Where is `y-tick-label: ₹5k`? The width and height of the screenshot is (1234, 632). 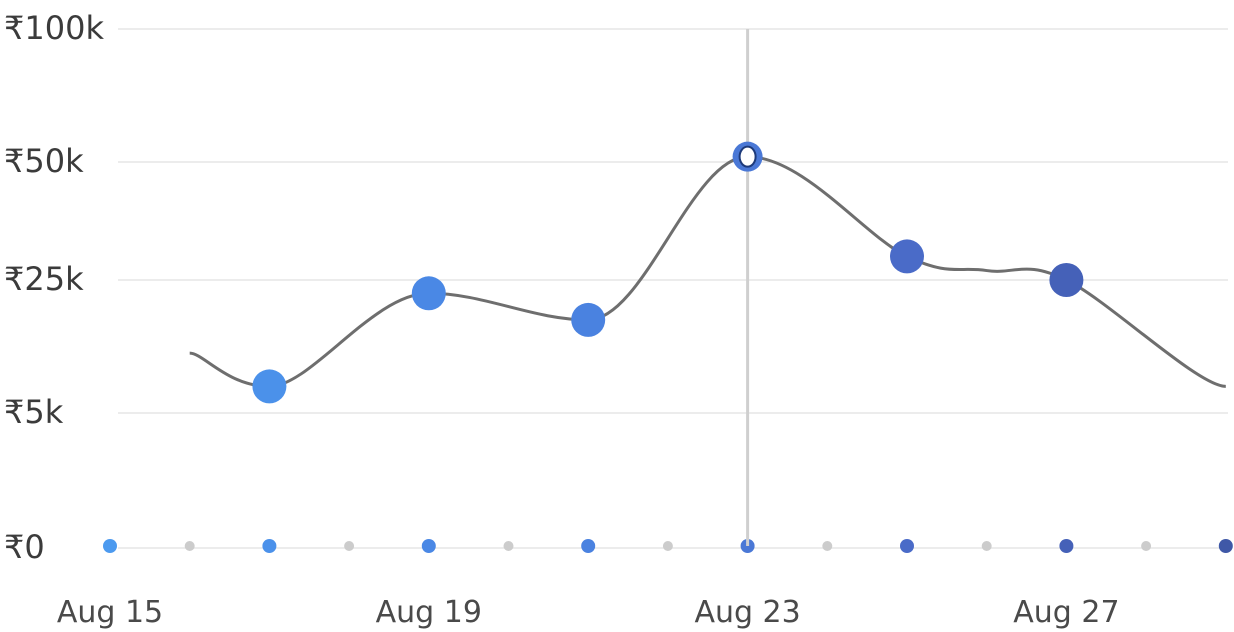 y-tick-label: ₹5k is located at coordinates (34, 412).